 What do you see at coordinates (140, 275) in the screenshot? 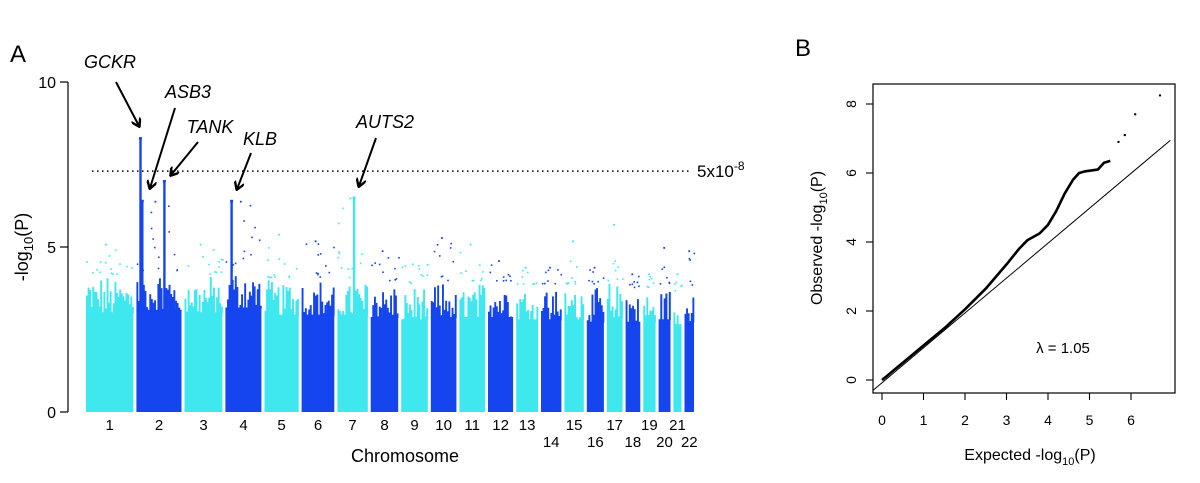
I see `hit-gckr-spike` at bounding box center [140, 275].